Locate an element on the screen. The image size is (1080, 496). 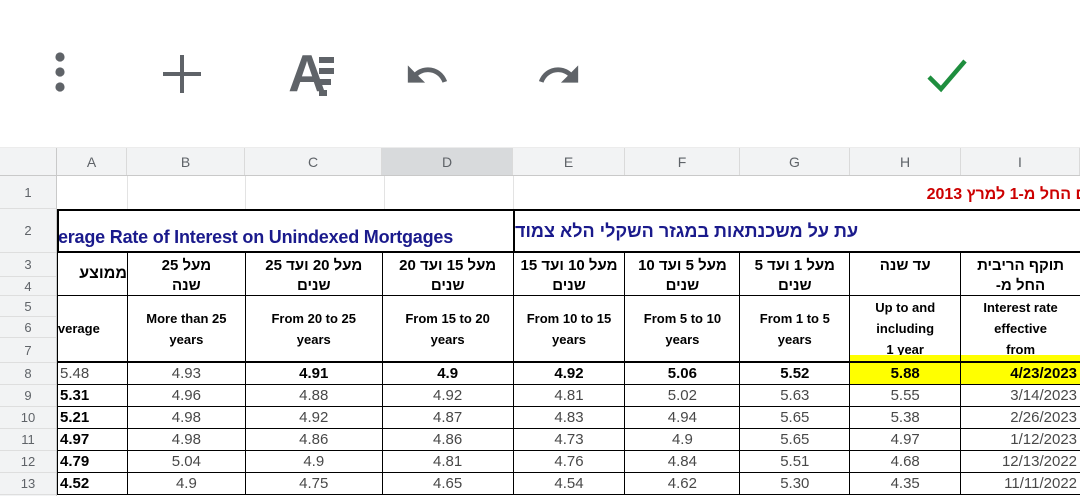
row-header-11: 11 is located at coordinates (28, 440).